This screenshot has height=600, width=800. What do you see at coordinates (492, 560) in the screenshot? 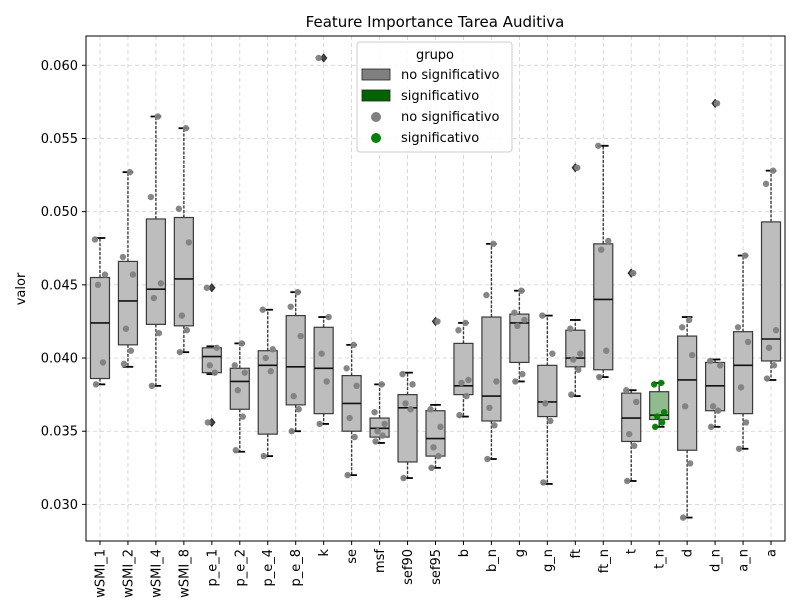
I see `x-tick-label: b_n` at bounding box center [492, 560].